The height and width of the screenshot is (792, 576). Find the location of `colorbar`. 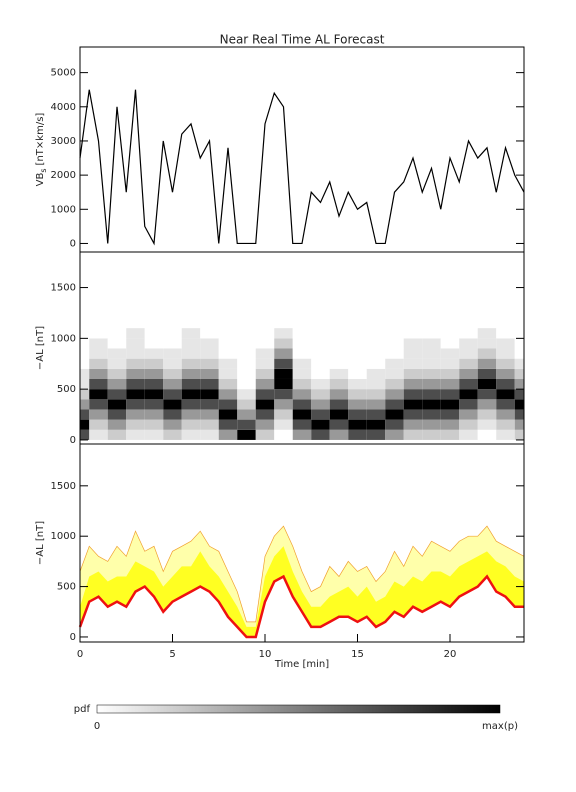

colorbar is located at coordinates (298, 709).